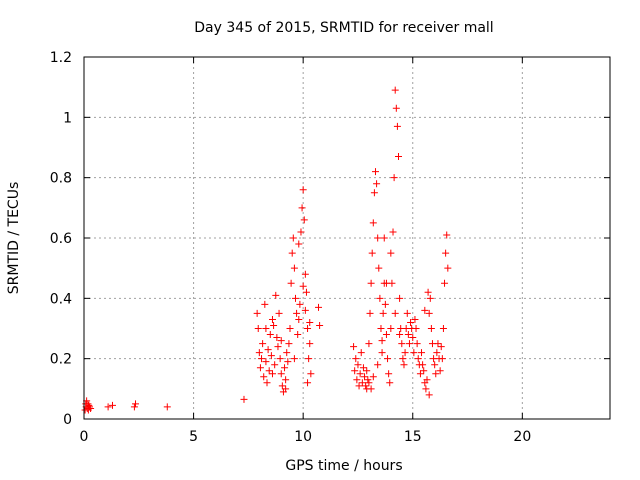 Image resolution: width=640 pixels, height=480 pixels. I want to click on x-tick-labels: 0 5 10 15 20, so click(306, 437).